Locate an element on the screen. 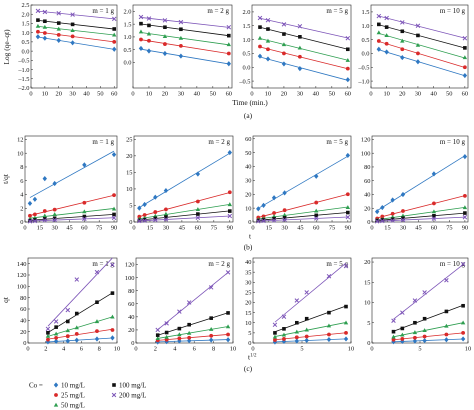 Image resolution: width=474 pixels, height=410 pixels. ytick-label: 10 is located at coordinates (248, 208).